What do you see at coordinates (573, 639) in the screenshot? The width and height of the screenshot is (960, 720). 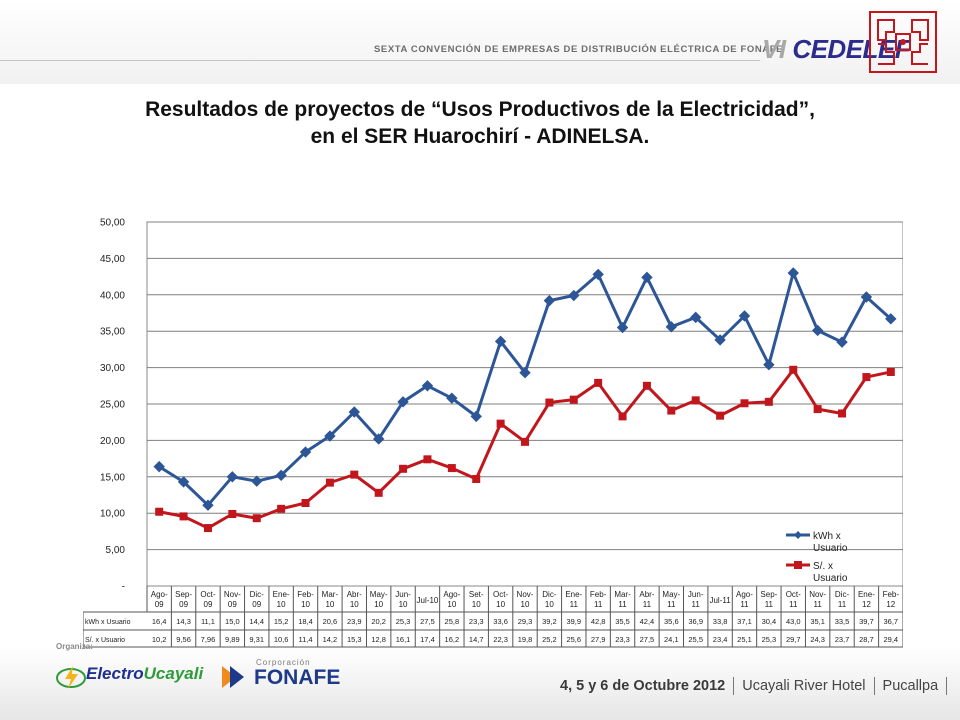 I see `table-cell: 25,6` at bounding box center [573, 639].